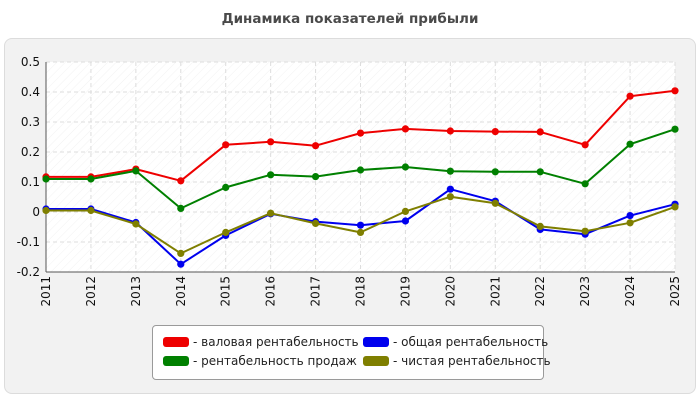 The width and height of the screenshot is (700, 400). I want to click on x-tick-label: 2013, so click(136, 291).